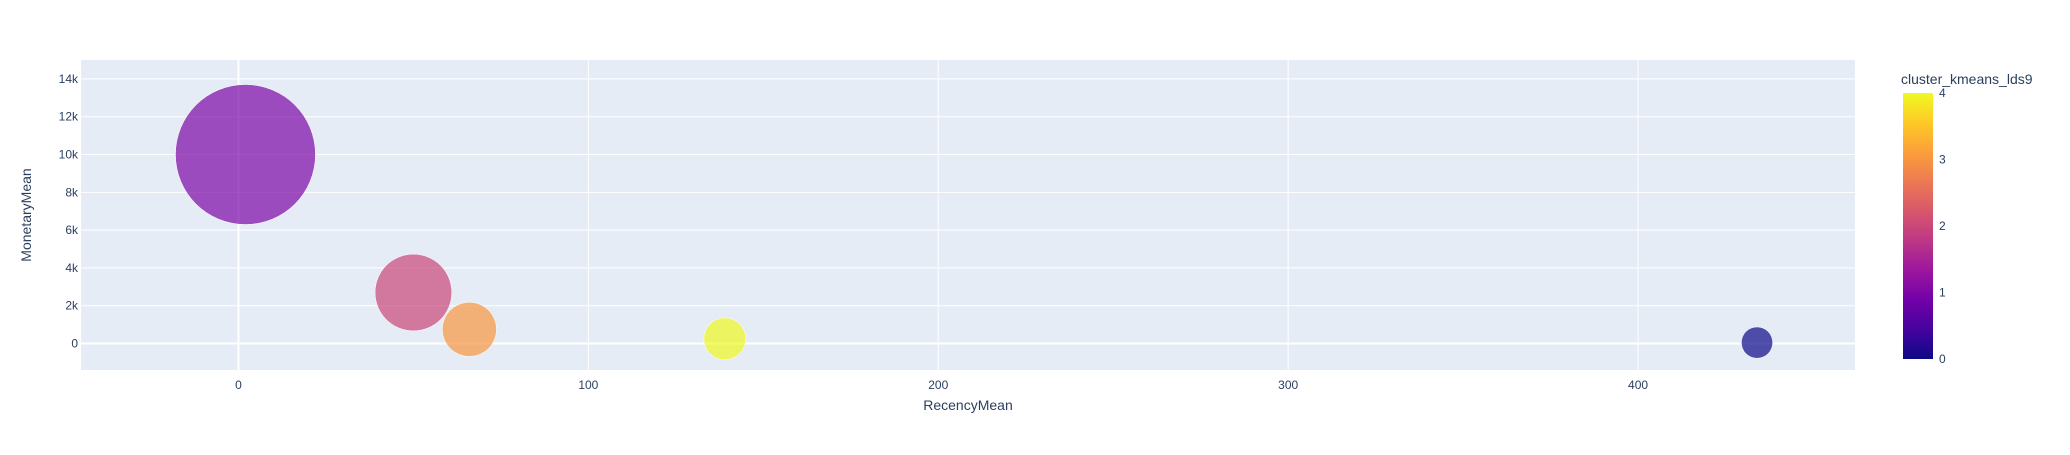 Image resolution: width=2070 pixels, height=455 pixels. What do you see at coordinates (1942, 293) in the screenshot?
I see `colorbar-tick-label: 1` at bounding box center [1942, 293].